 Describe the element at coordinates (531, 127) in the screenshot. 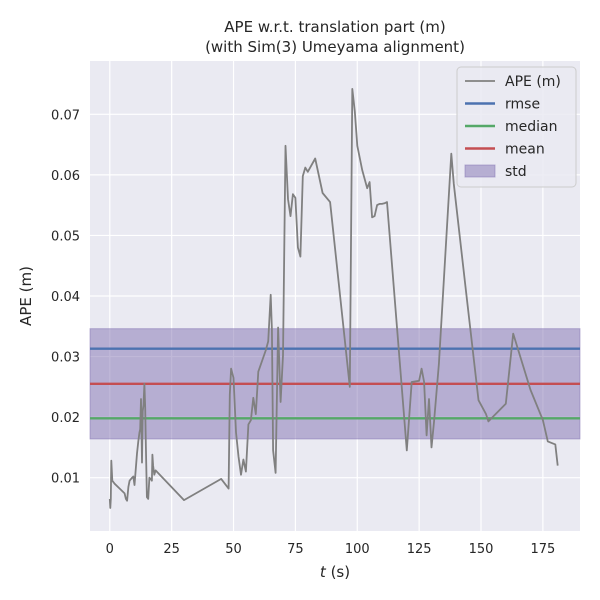

I see `legend-label: median` at that location.